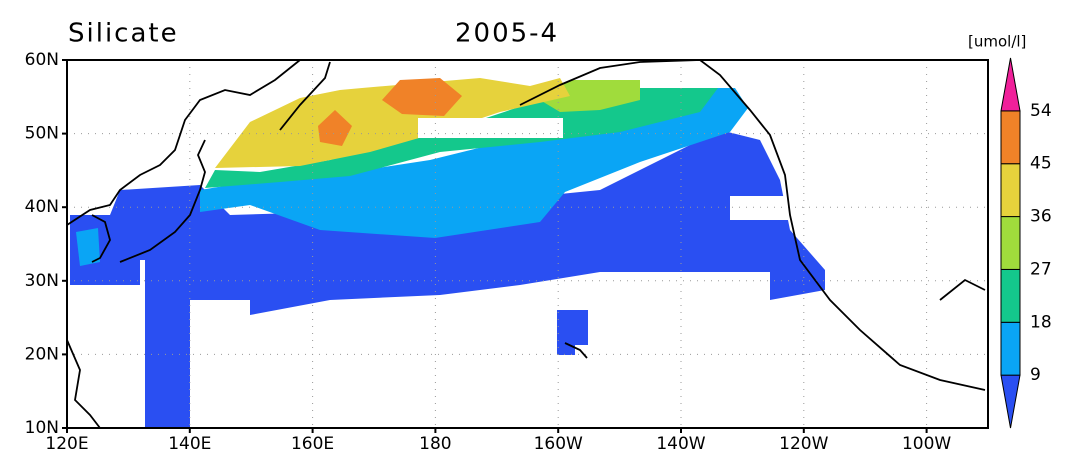 Image resolution: width=1074 pixels, height=476 pixels. What do you see at coordinates (1041, 322) in the screenshot?
I see `colorbar-label: 18` at bounding box center [1041, 322].